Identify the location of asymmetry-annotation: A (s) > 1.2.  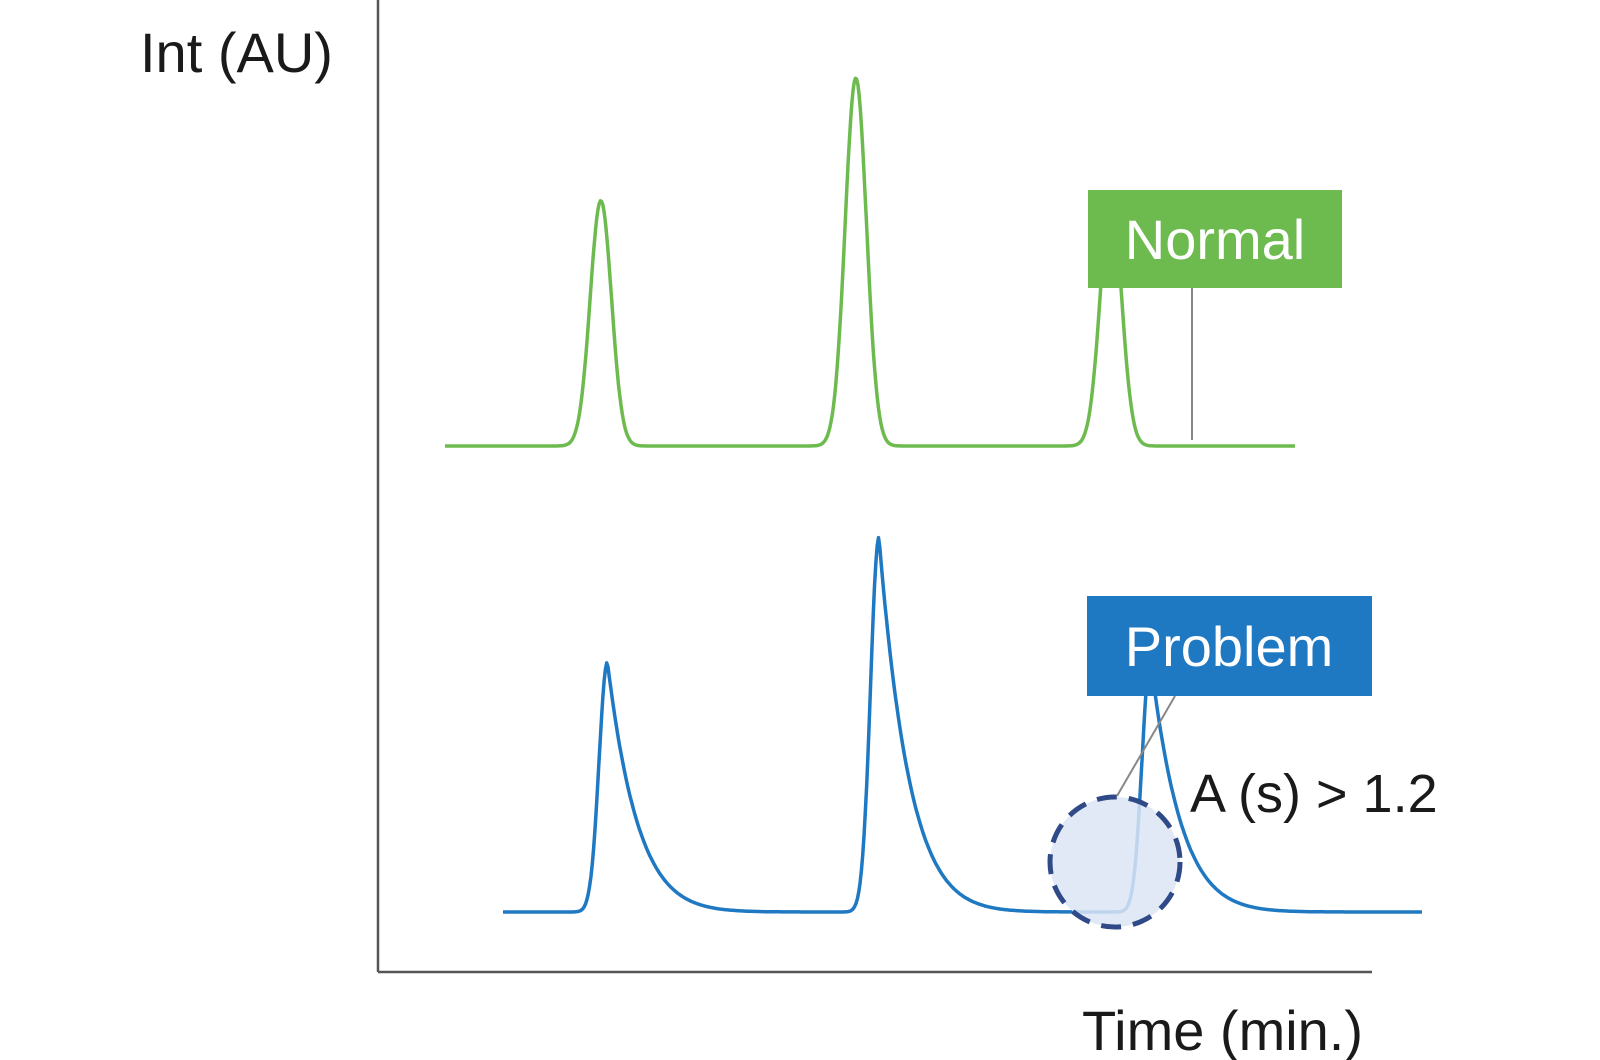
(1314, 794).